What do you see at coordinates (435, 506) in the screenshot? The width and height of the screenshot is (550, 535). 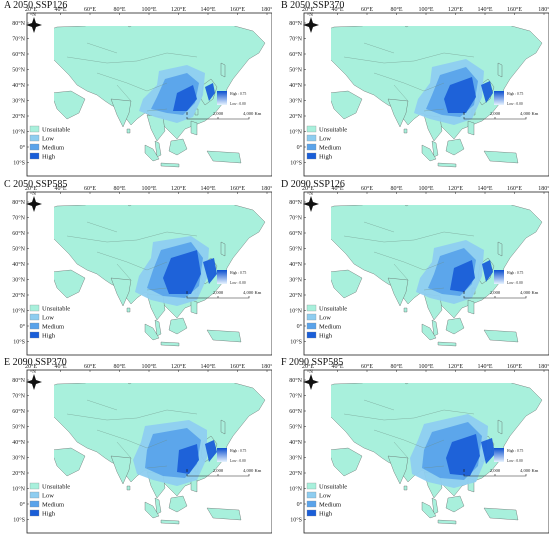 I see `landmass-malay` at bounding box center [435, 506].